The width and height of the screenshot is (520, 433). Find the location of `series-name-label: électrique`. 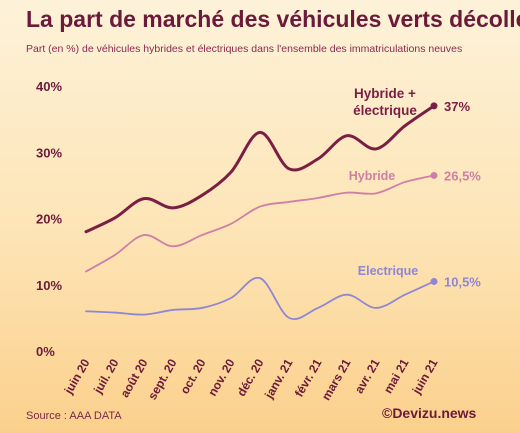

series-name-label: électrique is located at coordinates (385, 110).